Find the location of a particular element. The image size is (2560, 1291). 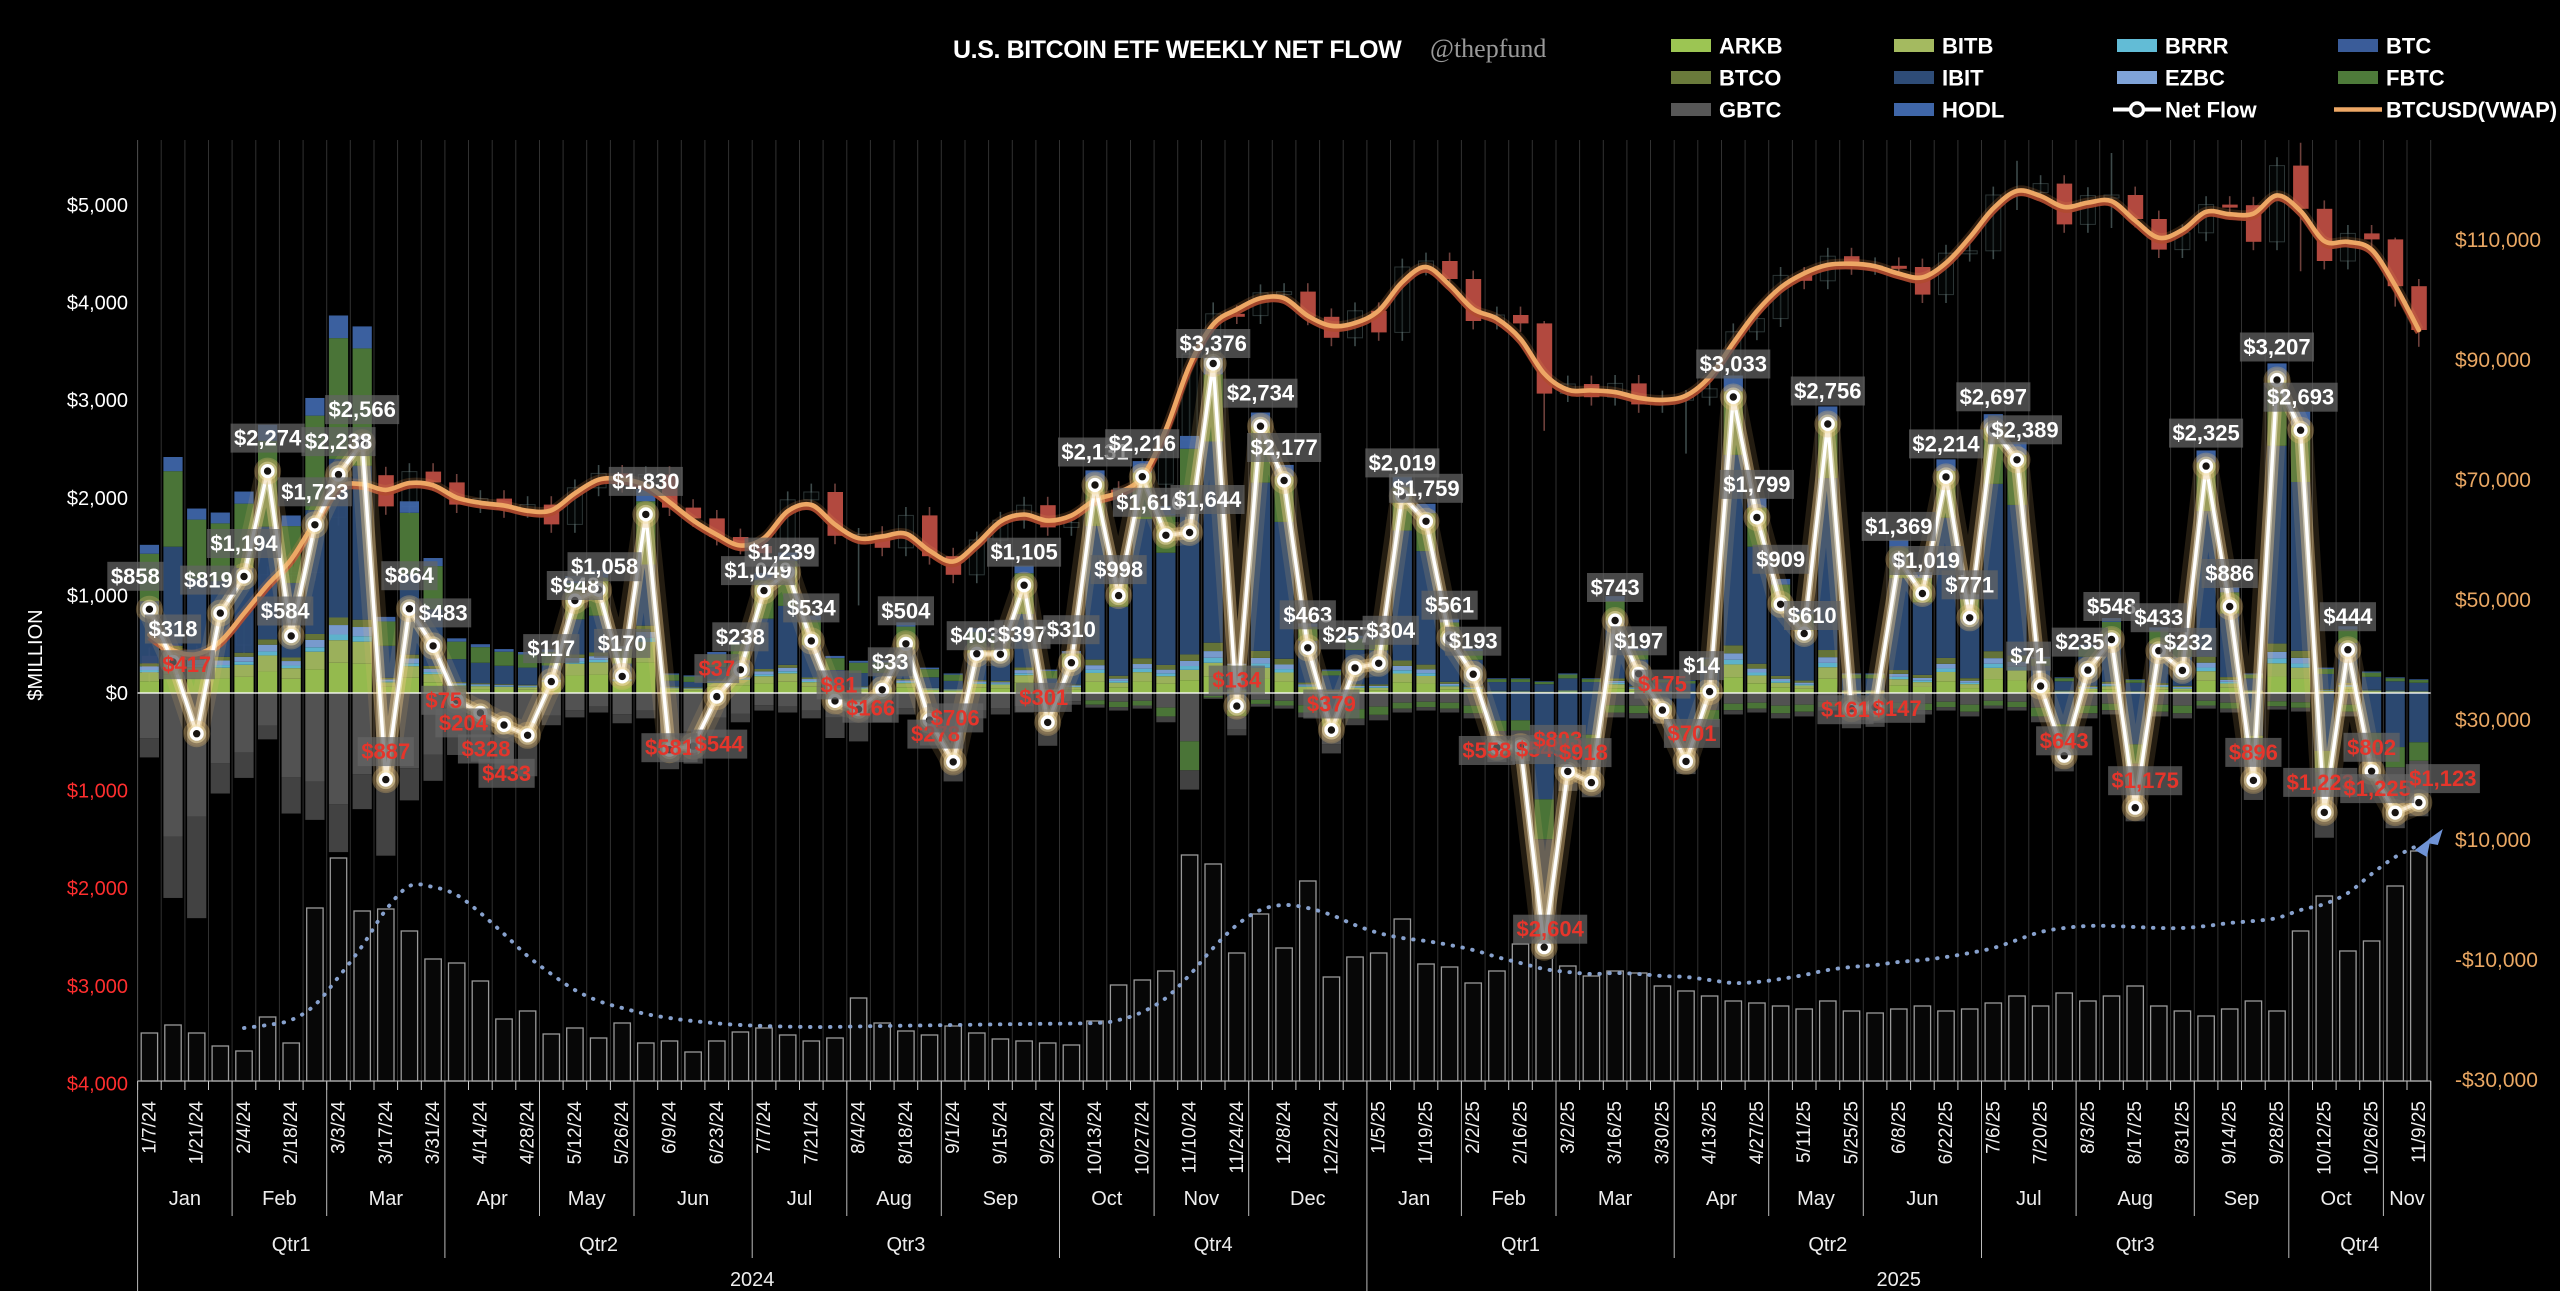

svg-text: $2,693 is located at coordinates (2300, 397).